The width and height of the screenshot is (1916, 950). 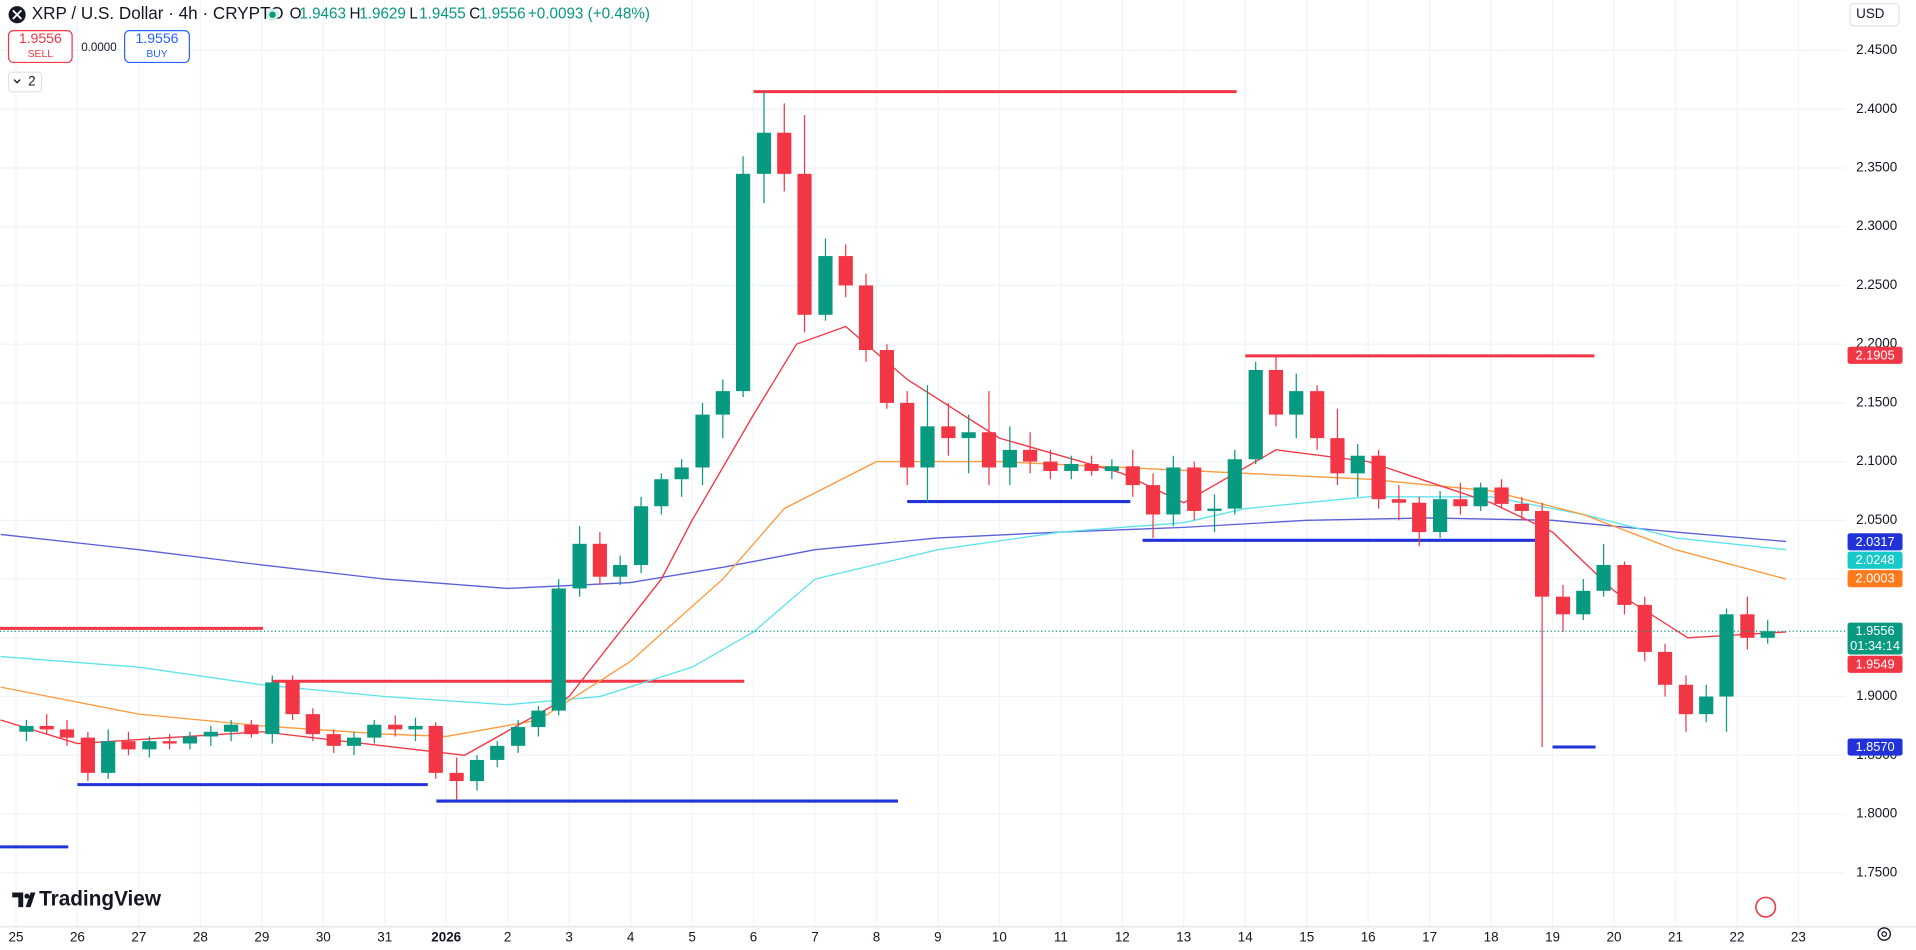 What do you see at coordinates (1876, 401) in the screenshot?
I see `y-tick-label: 2.1500` at bounding box center [1876, 401].